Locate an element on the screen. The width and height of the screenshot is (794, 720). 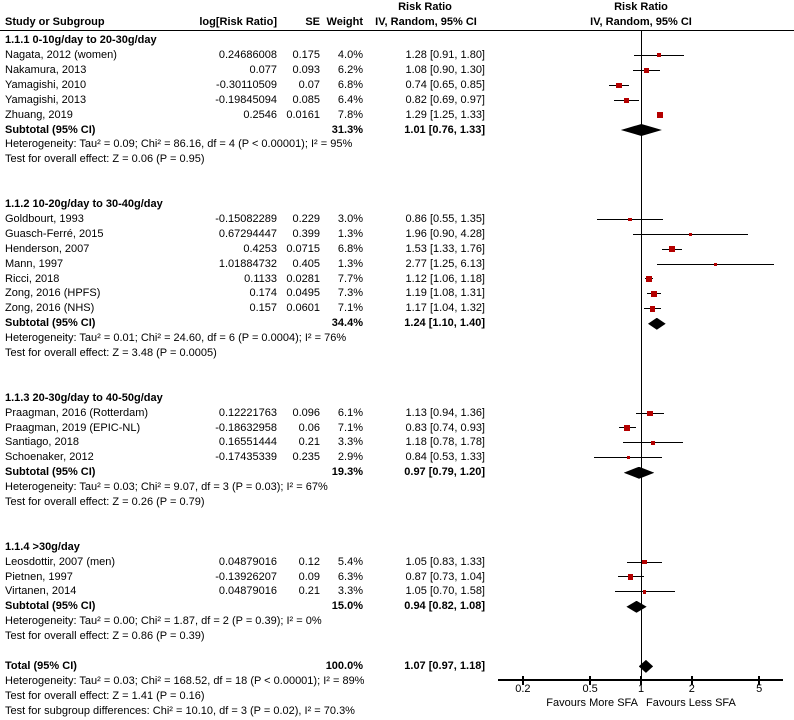
ci-text: 1.05 [0.70, 1.58] is located at coordinates (445, 591).